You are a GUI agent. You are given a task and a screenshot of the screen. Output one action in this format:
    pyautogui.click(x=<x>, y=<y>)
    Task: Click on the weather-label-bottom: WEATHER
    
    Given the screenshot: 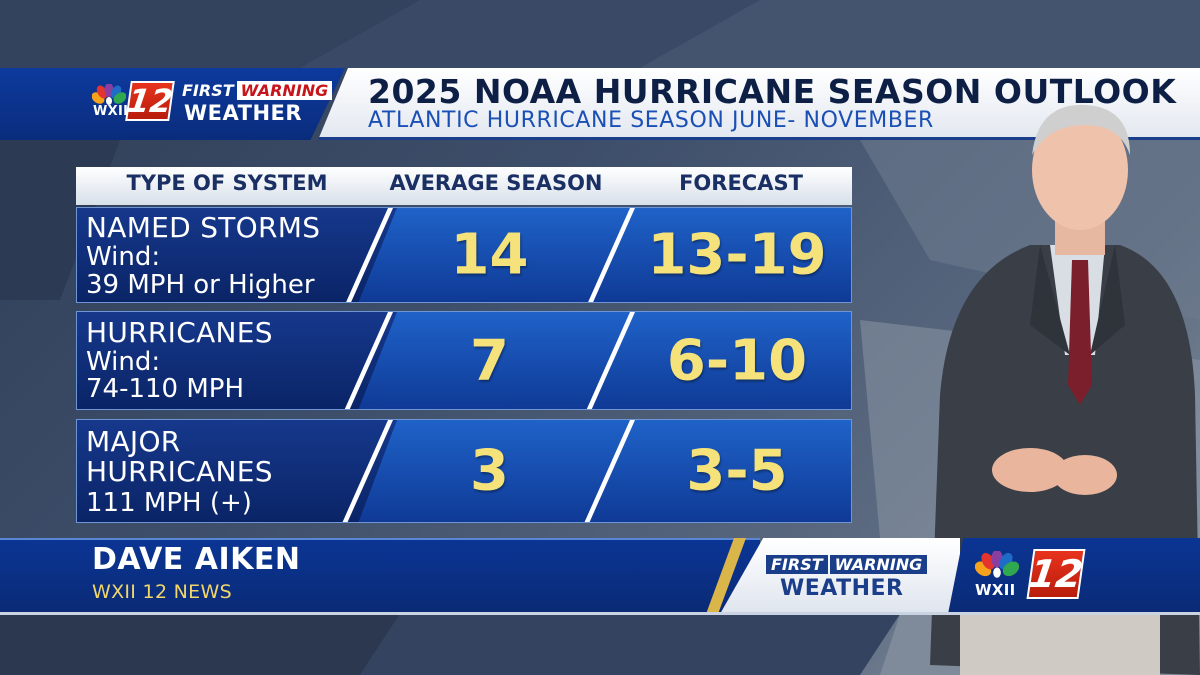 What is the action you would take?
    pyautogui.click(x=842, y=588)
    